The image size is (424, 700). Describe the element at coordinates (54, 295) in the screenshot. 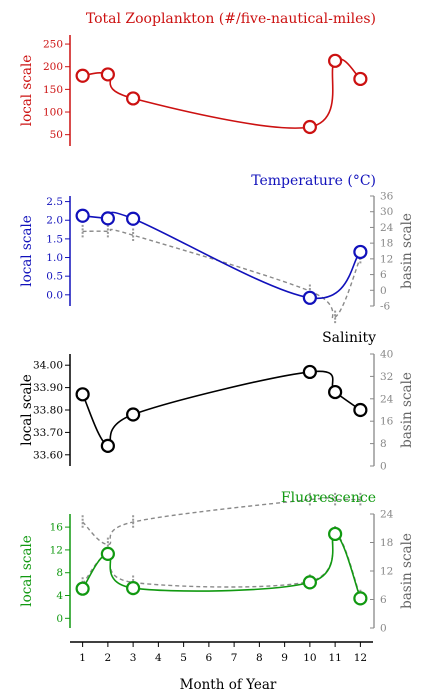

I see `left-tick-label: 0.0` at that location.